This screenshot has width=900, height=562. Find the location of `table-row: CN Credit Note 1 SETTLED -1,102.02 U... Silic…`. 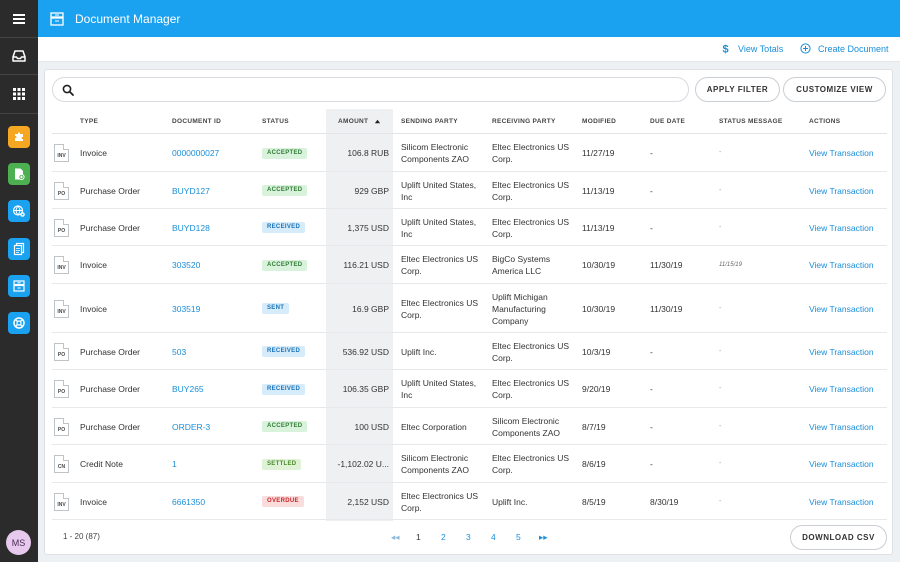

table-row: CN Credit Note 1 SETTLED -1,102.02 U... Silic… is located at coordinates (469, 464).